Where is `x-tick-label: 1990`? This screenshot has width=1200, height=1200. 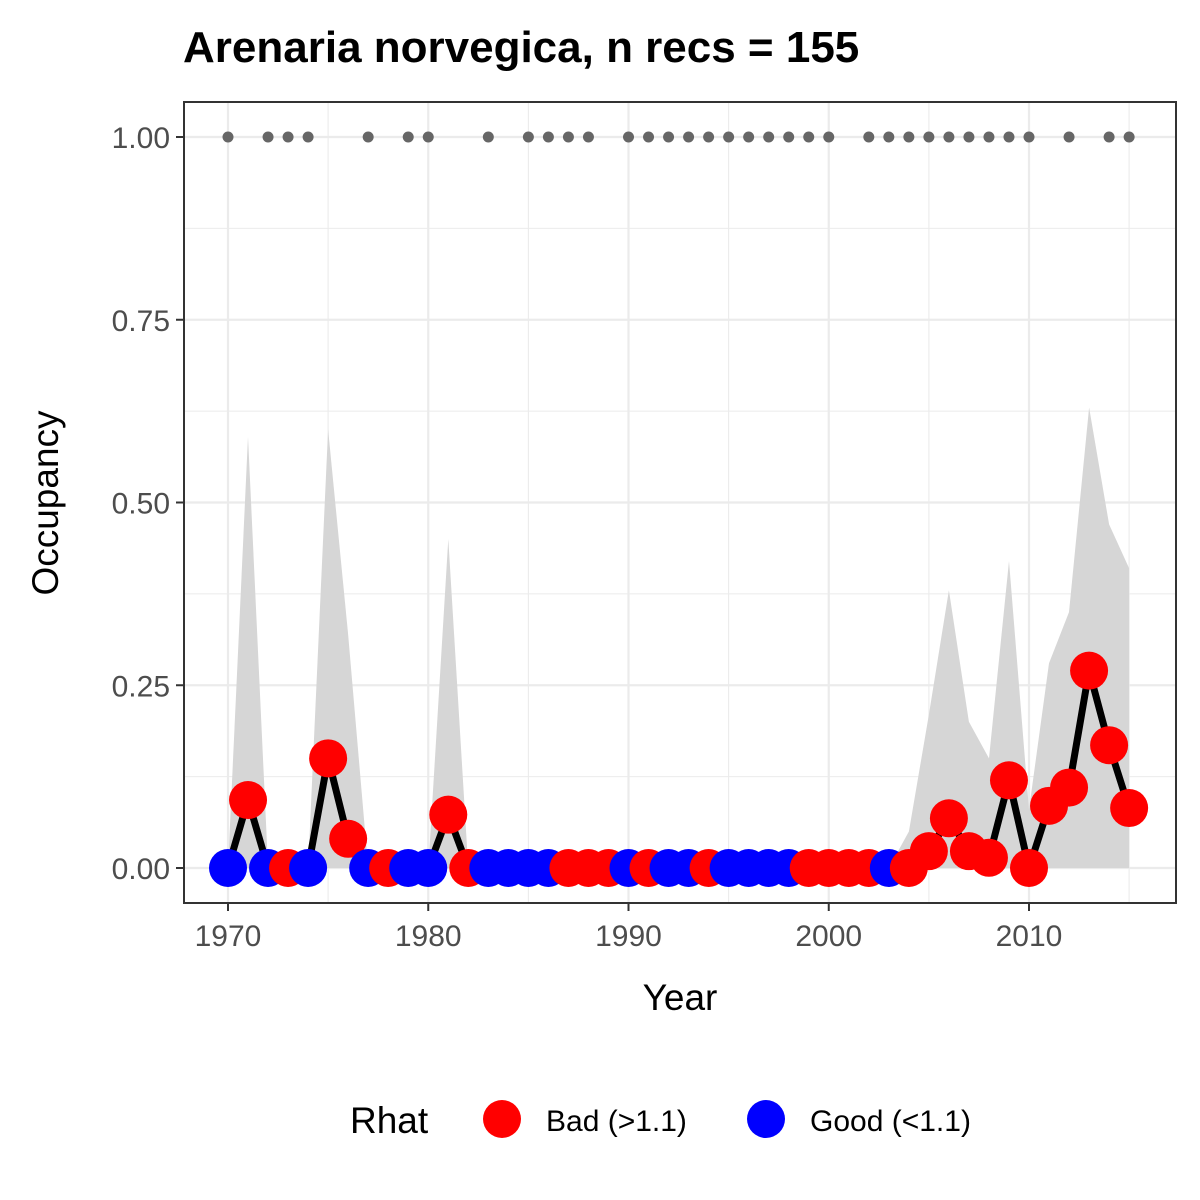 x-tick-label: 1990 is located at coordinates (628, 936).